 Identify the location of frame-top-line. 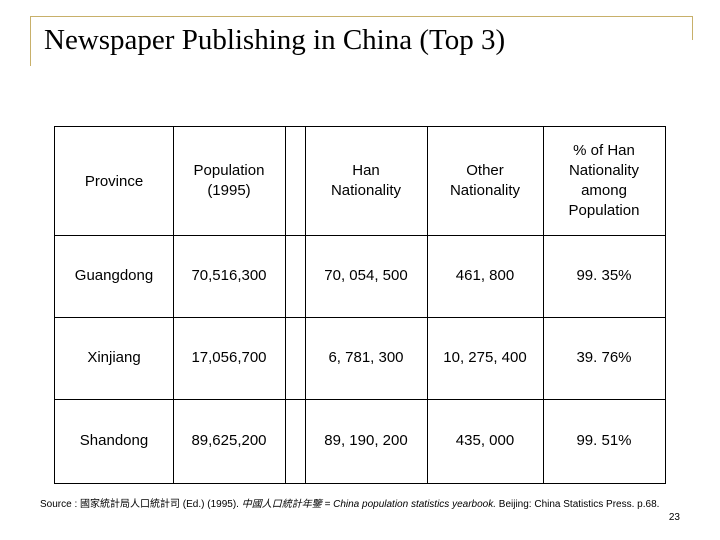
(361, 16).